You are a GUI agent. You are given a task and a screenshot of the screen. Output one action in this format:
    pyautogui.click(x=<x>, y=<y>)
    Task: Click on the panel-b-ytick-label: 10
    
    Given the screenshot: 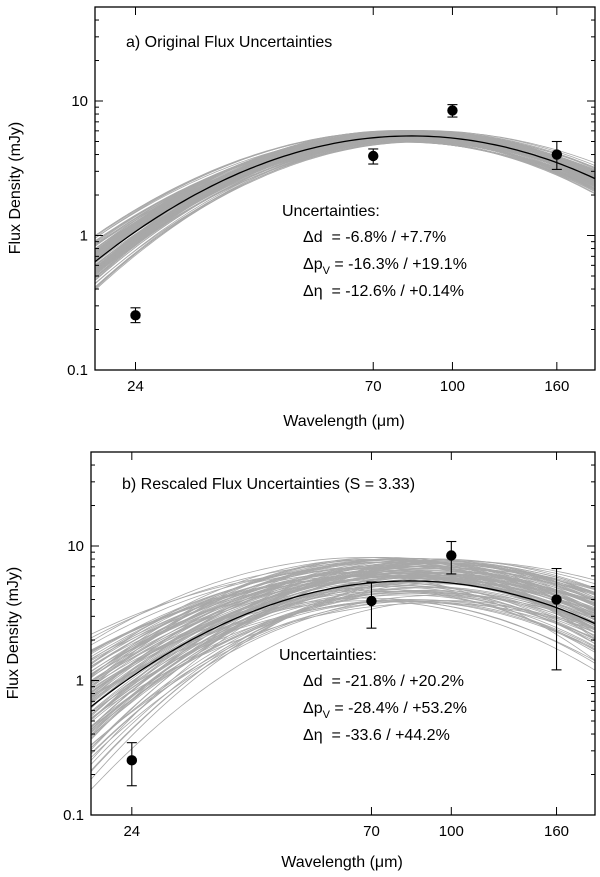 What is the action you would take?
    pyautogui.click(x=75, y=546)
    